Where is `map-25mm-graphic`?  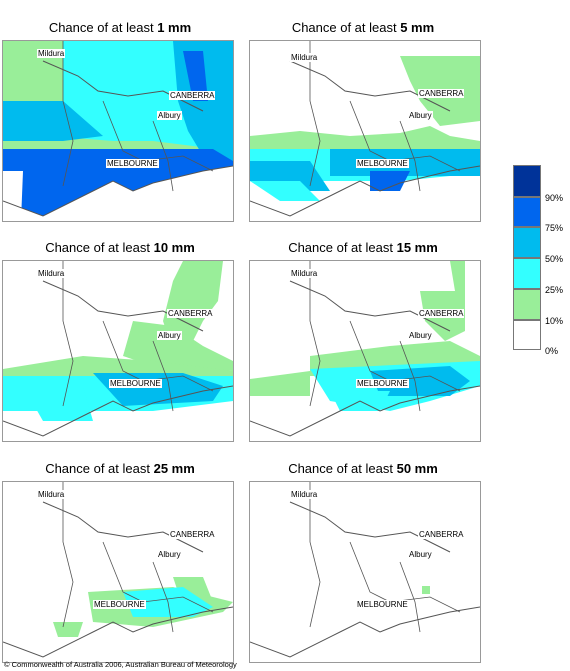 map-25mm-graphic is located at coordinates (118, 570).